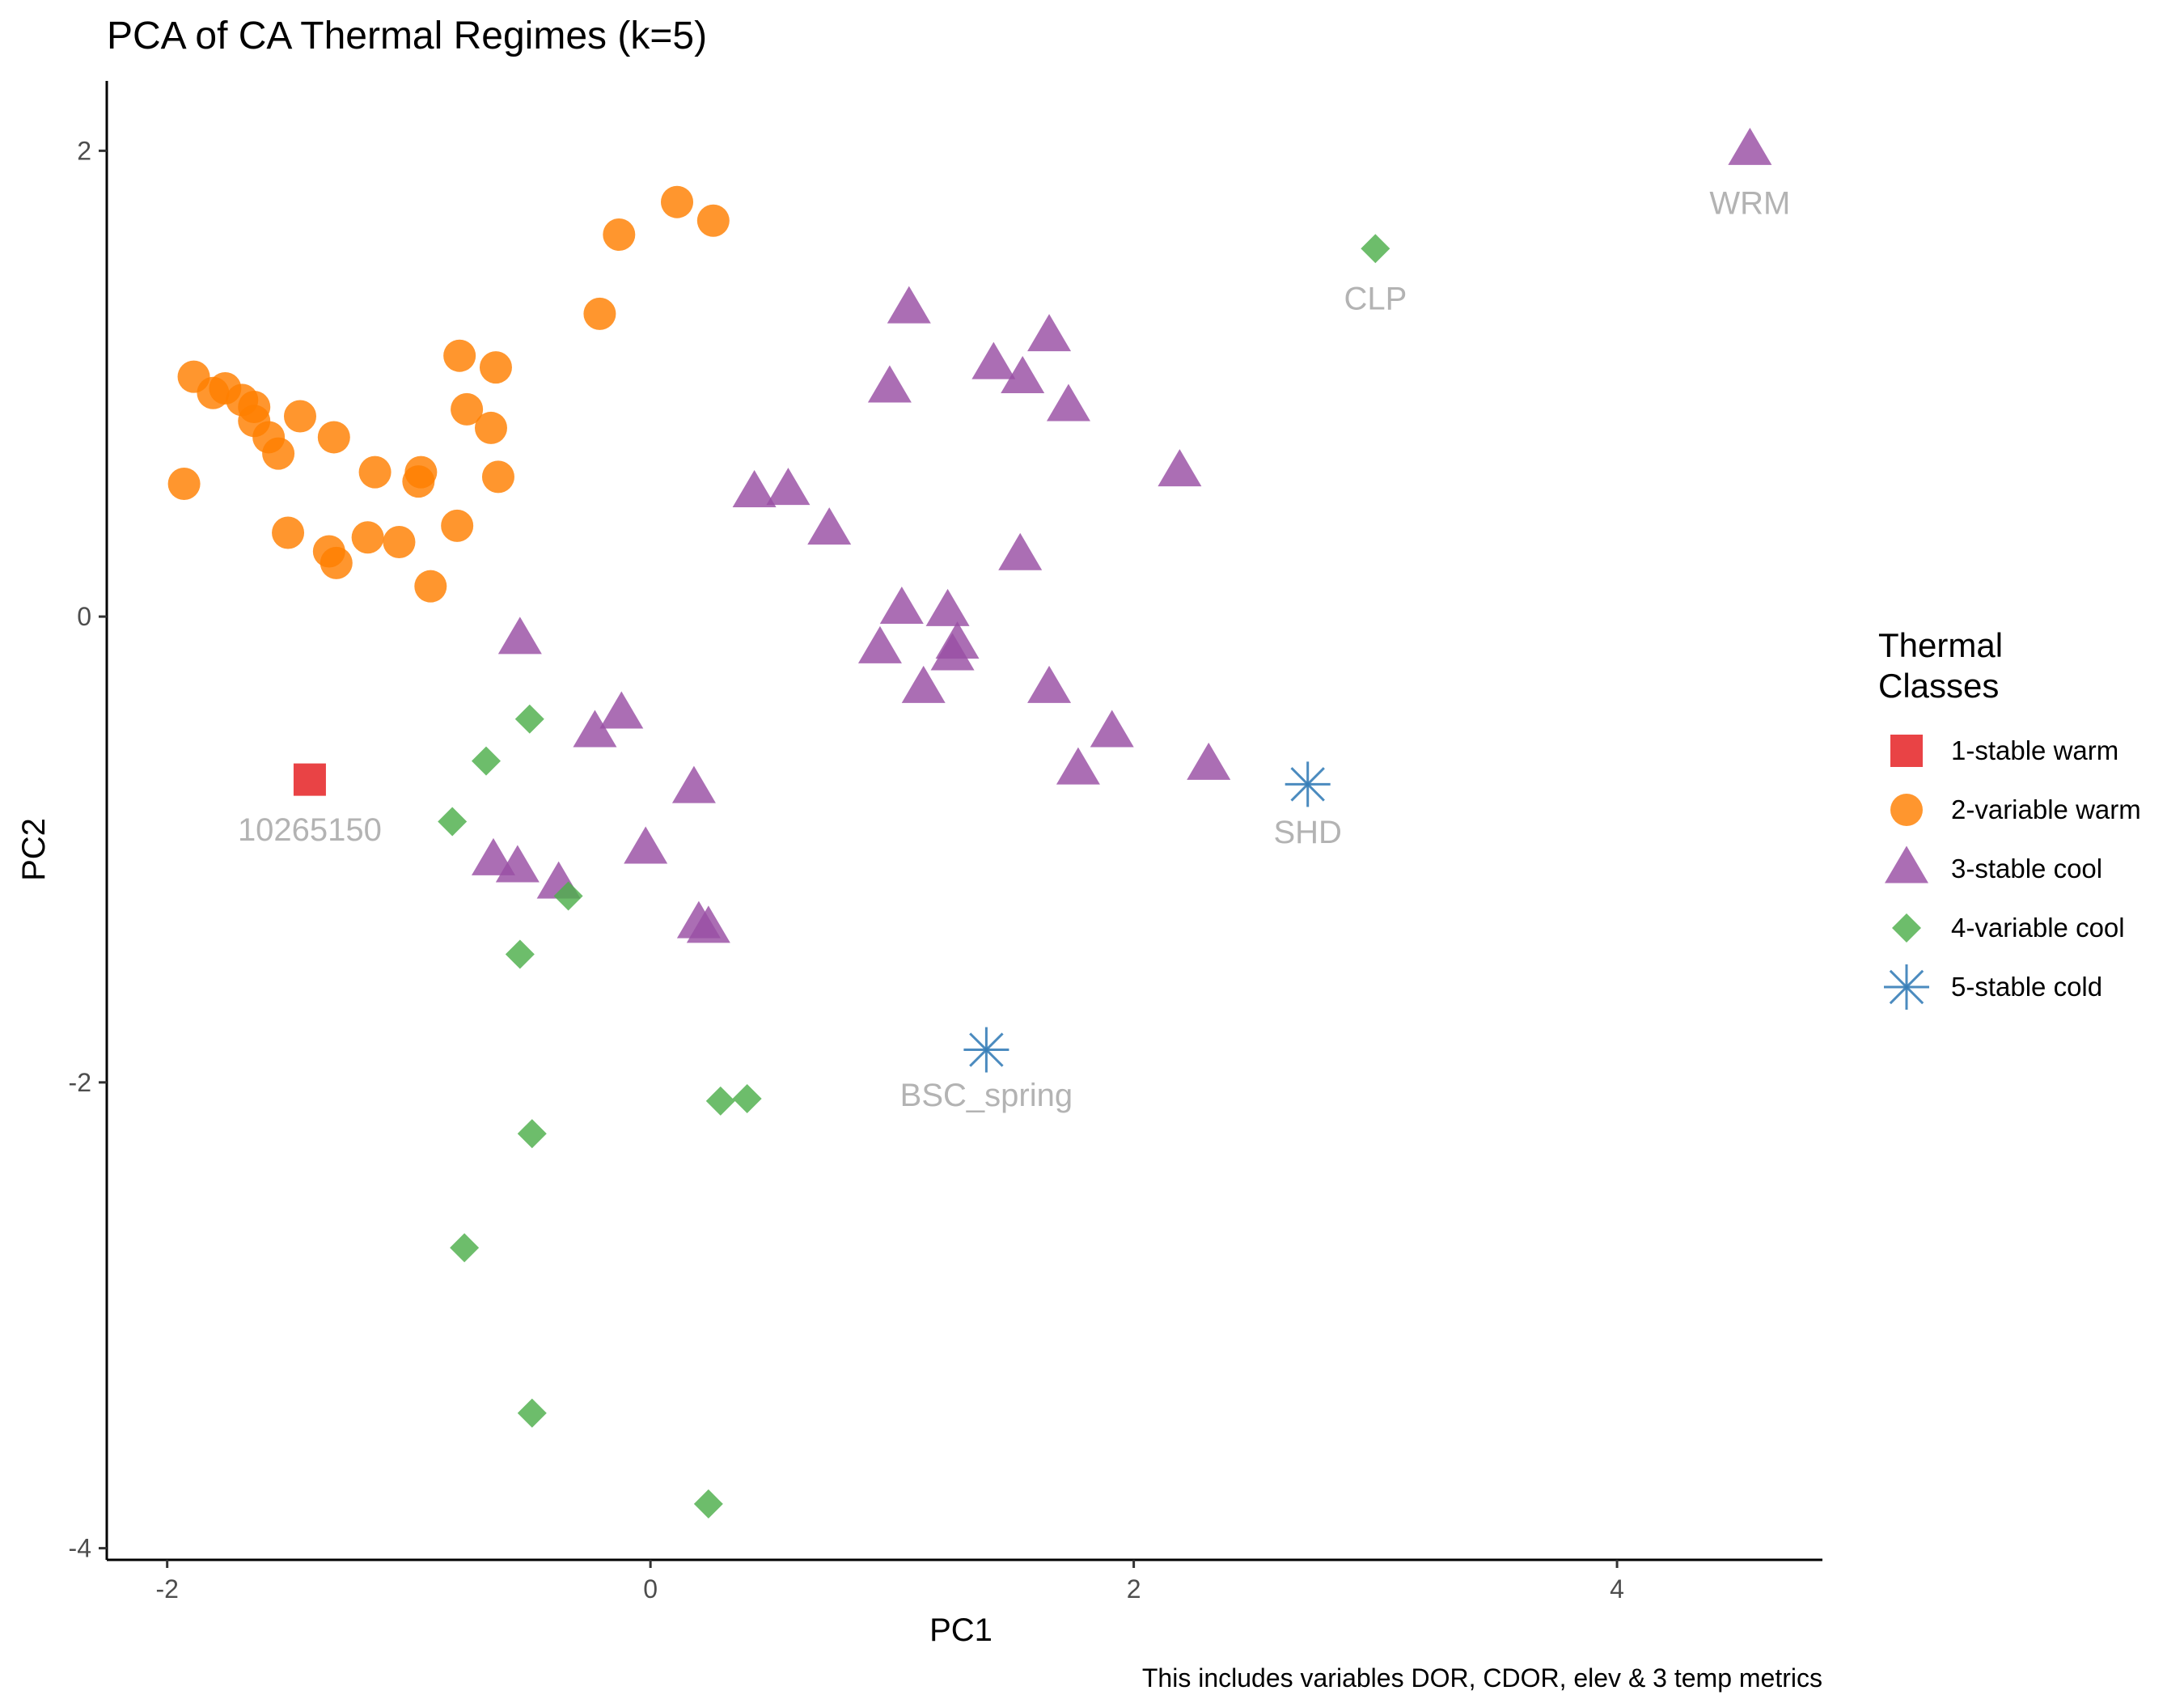 The image size is (2184, 1699). I want to click on legend-label: 1-stable warm, so click(2034, 750).